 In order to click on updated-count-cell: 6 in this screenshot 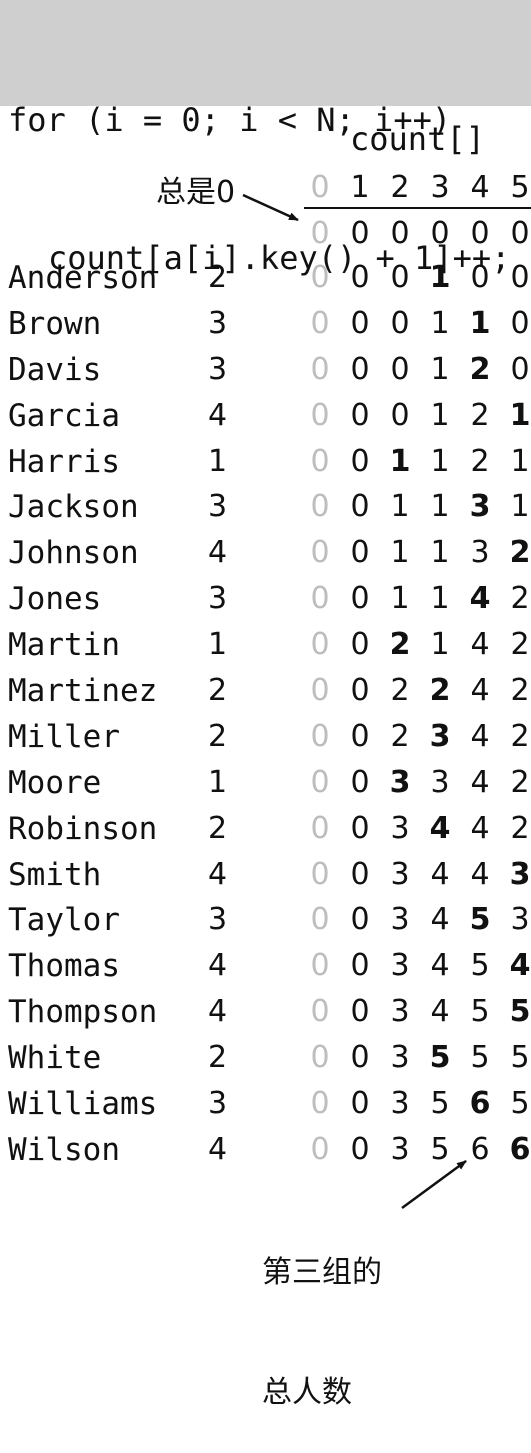, I will do `click(520, 1149)`.